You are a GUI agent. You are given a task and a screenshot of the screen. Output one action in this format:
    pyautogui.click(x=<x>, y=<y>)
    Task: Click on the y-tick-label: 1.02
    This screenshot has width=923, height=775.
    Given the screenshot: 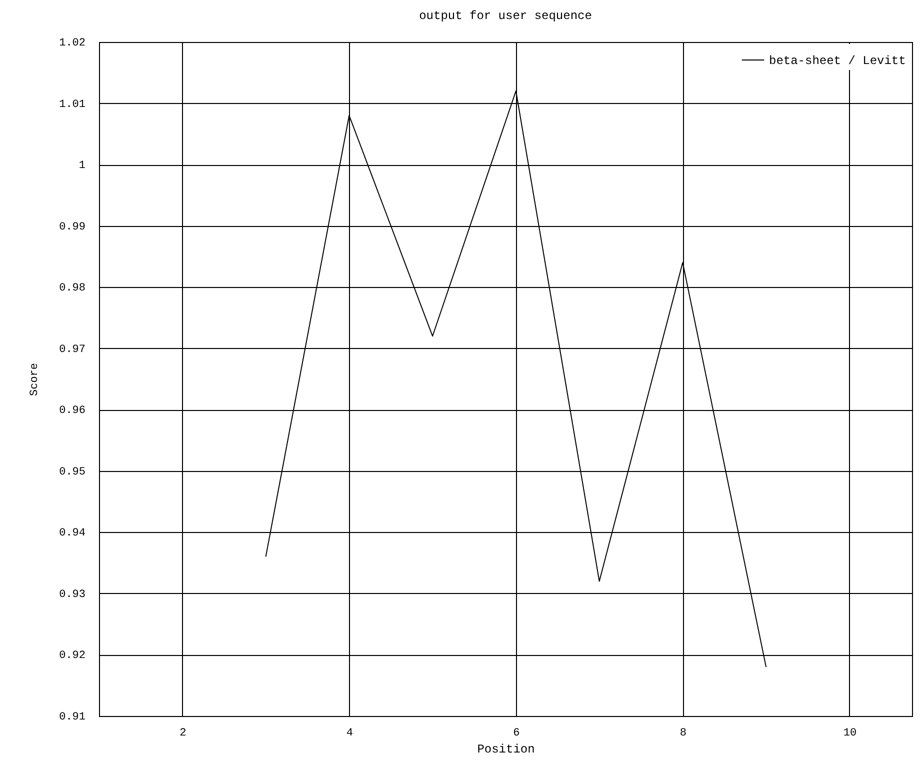 What is the action you would take?
    pyautogui.click(x=72, y=44)
    